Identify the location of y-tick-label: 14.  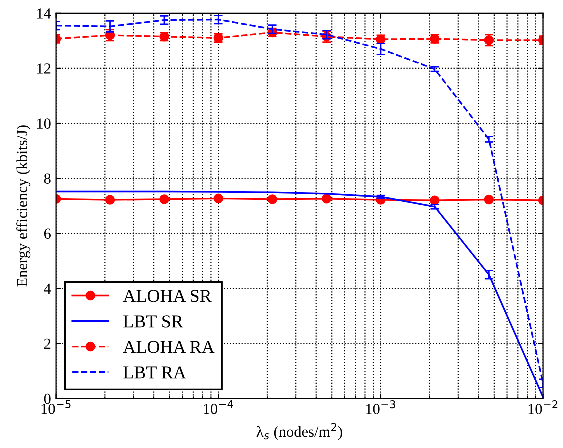
(45, 13).